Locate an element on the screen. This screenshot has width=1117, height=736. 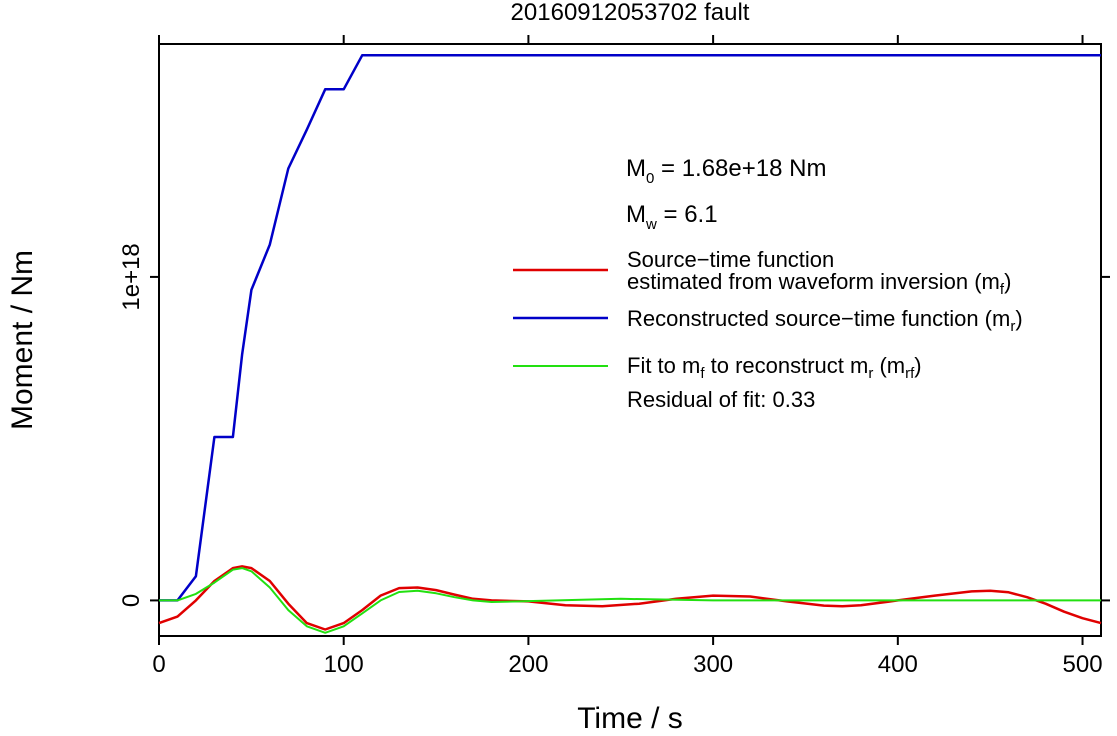
x-tick-label: 100 is located at coordinates (344, 664).